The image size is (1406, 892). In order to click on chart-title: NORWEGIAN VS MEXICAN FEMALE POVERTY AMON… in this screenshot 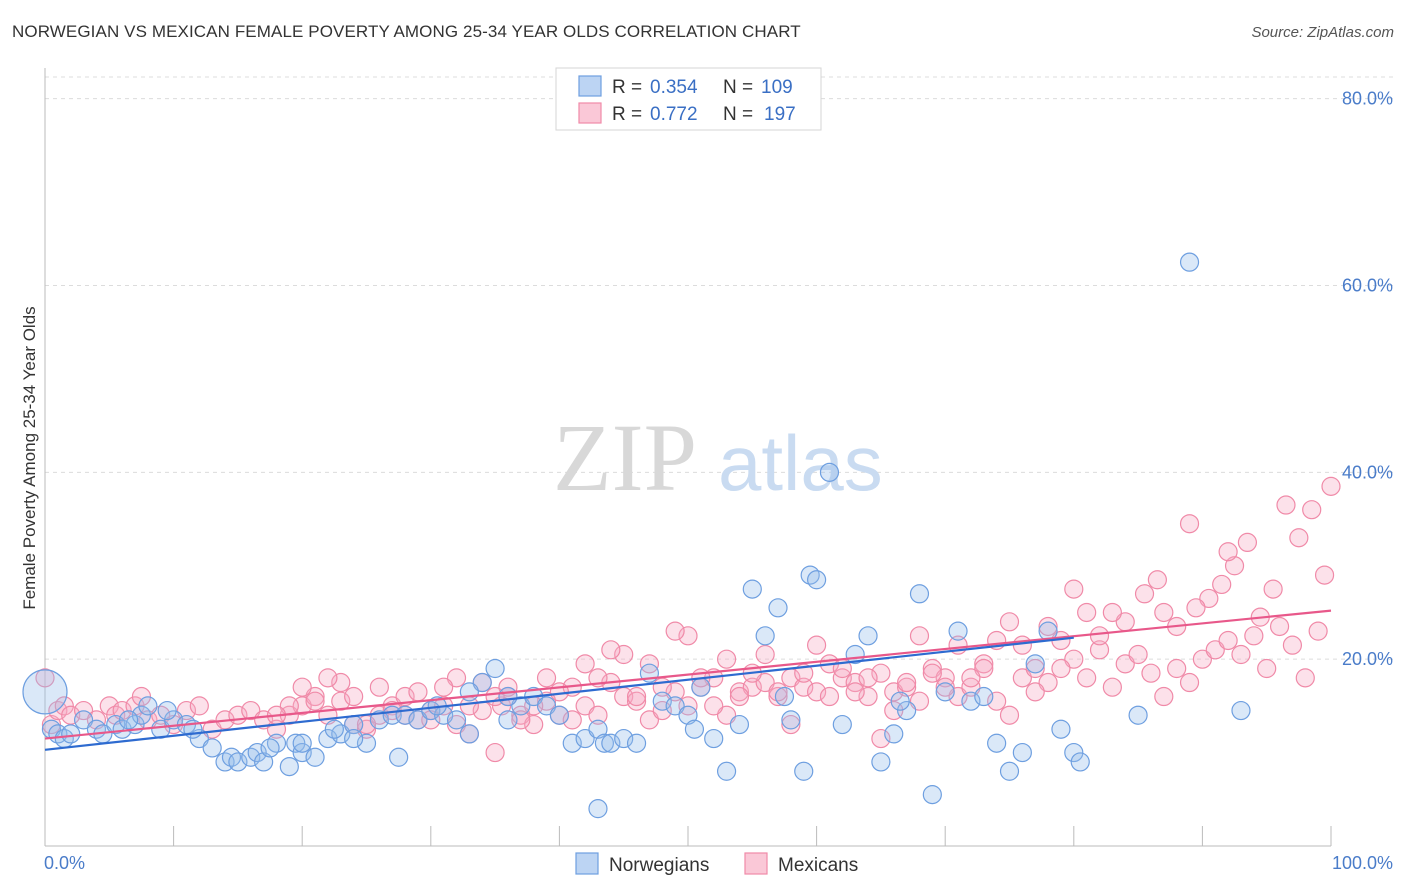, I will do `click(406, 31)`.